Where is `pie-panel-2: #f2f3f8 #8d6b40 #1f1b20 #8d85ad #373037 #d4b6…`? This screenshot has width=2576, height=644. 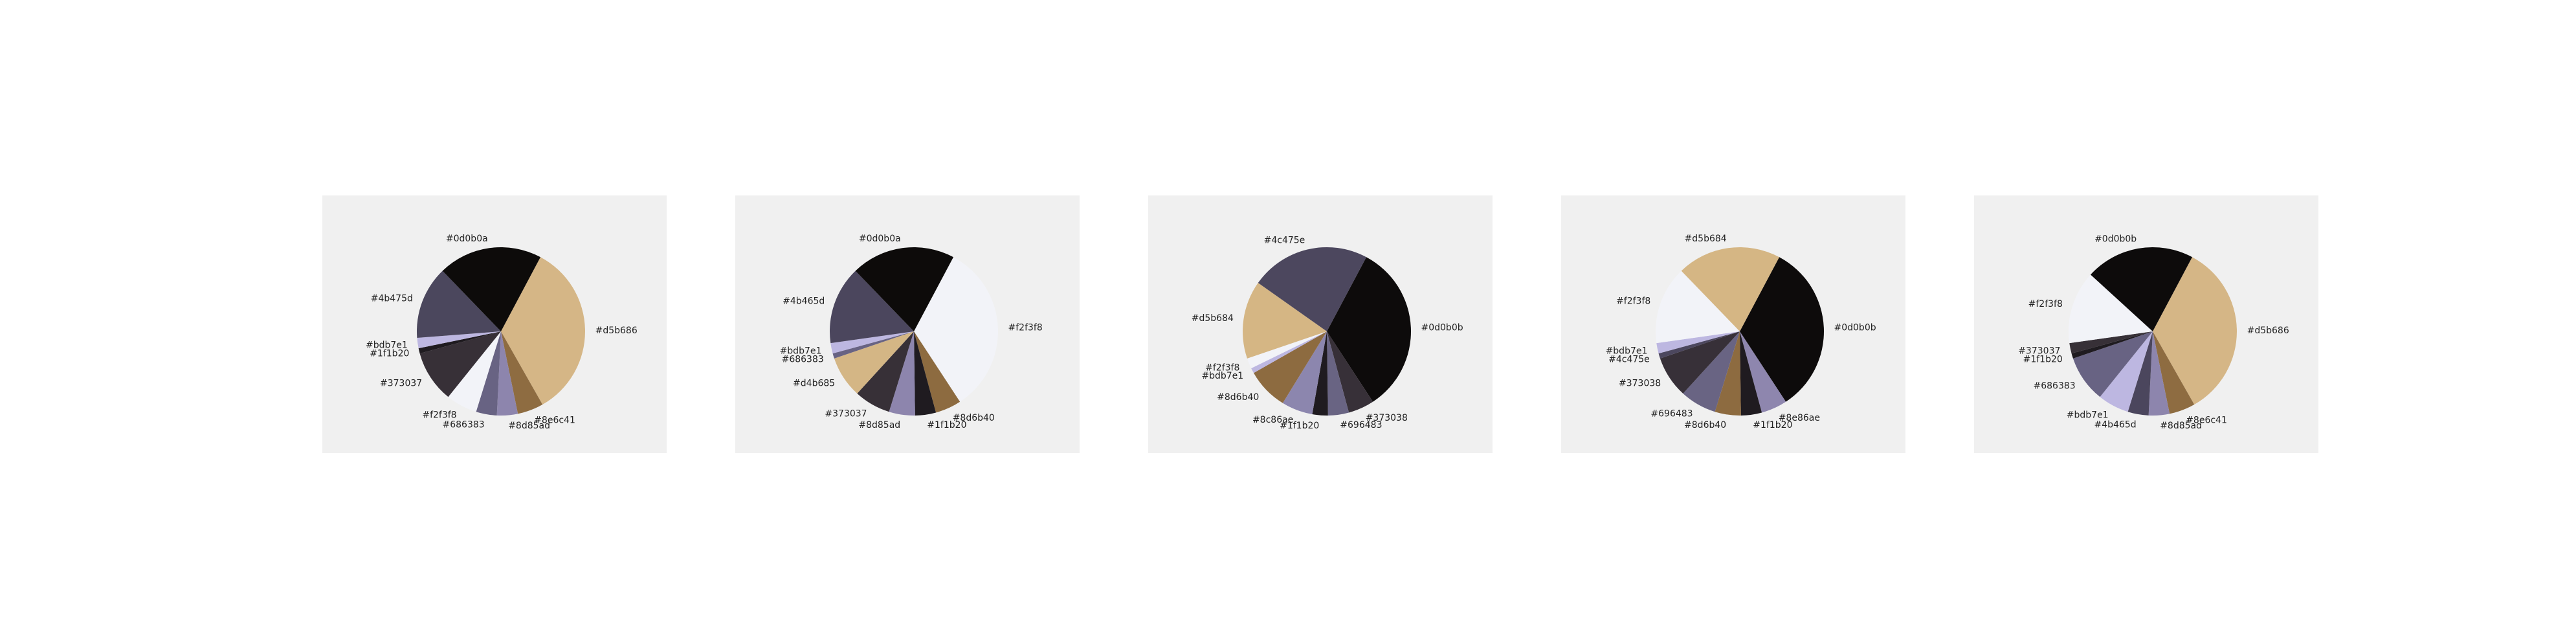 pie-panel-2: #f2f3f8 #8d6b40 #1f1b20 #8d85ad #373037 #d4b6… is located at coordinates (907, 324).